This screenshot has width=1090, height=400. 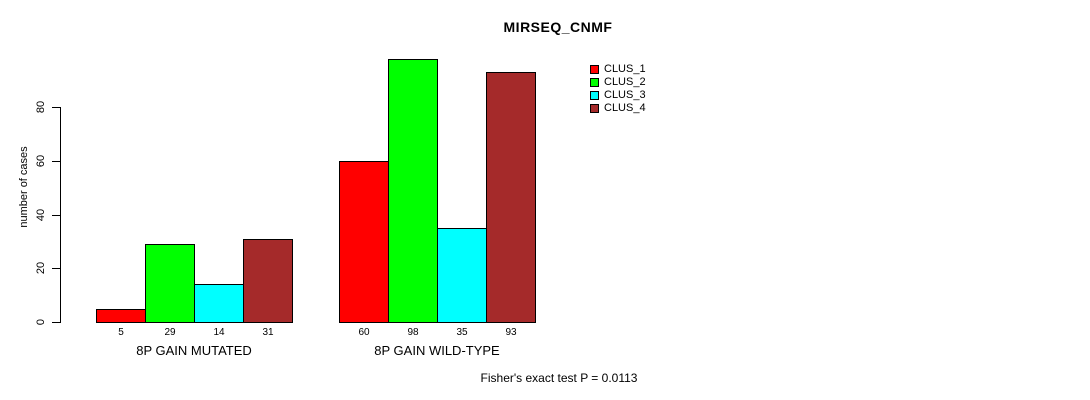 I want to click on legend-item-clus_4: CLUS_4, so click(x=618, y=108).